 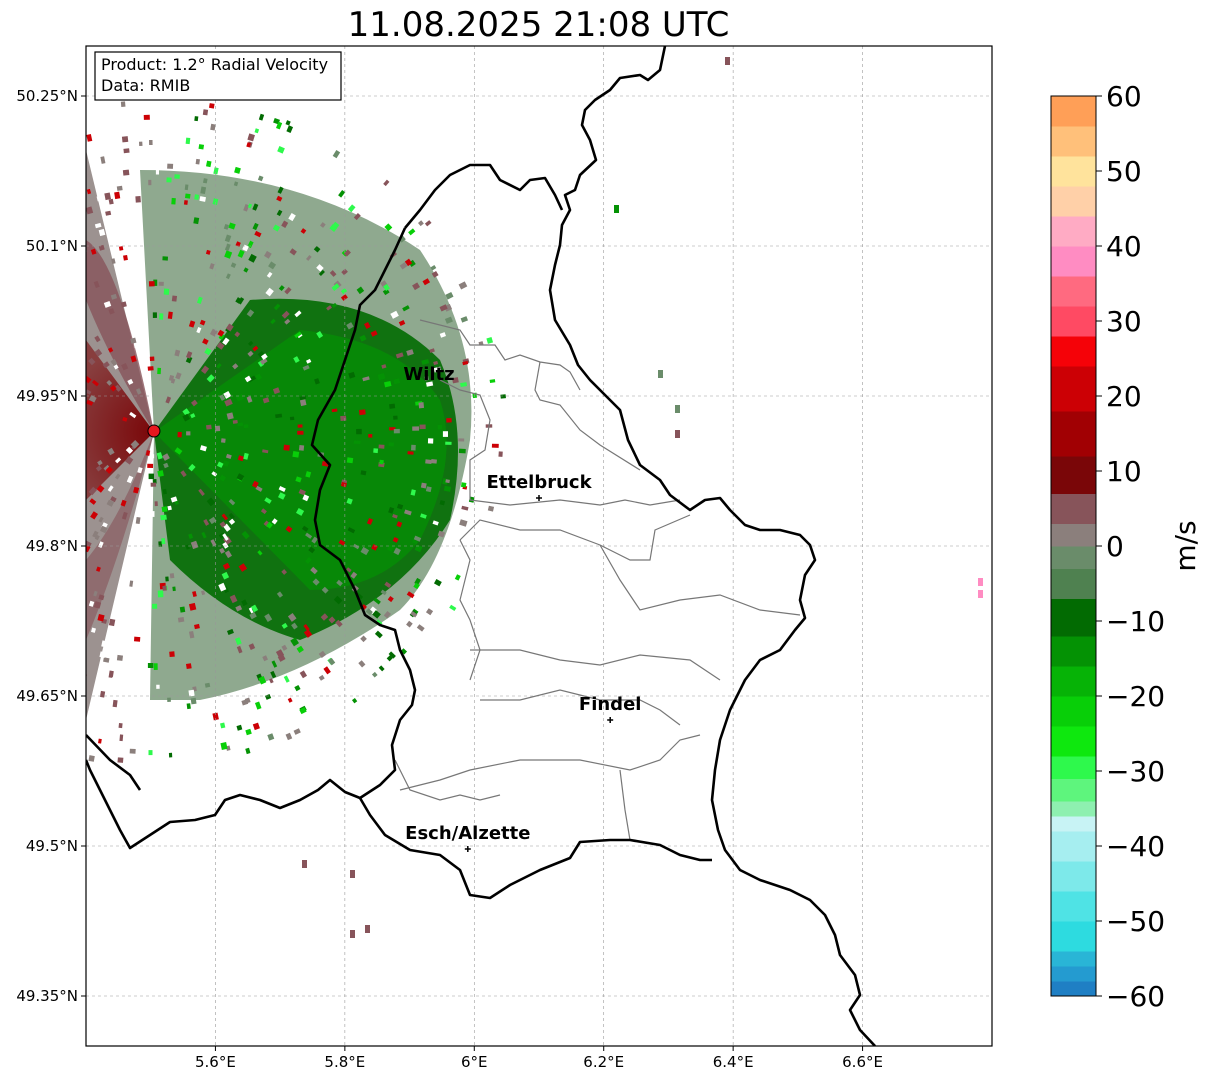 What do you see at coordinates (862, 1062) in the screenshot?
I see `x-tick-label: 6.6°E` at bounding box center [862, 1062].